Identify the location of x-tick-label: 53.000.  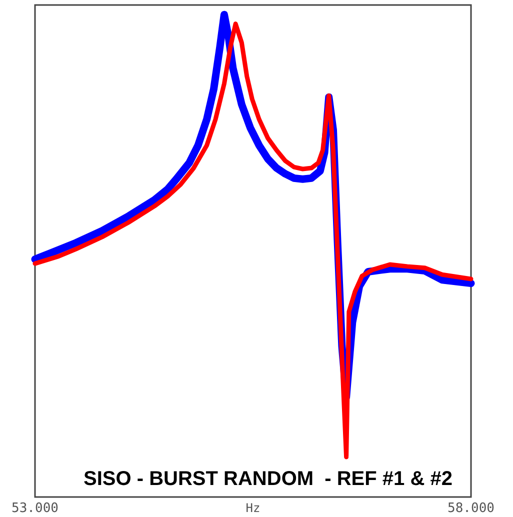
(35, 508).